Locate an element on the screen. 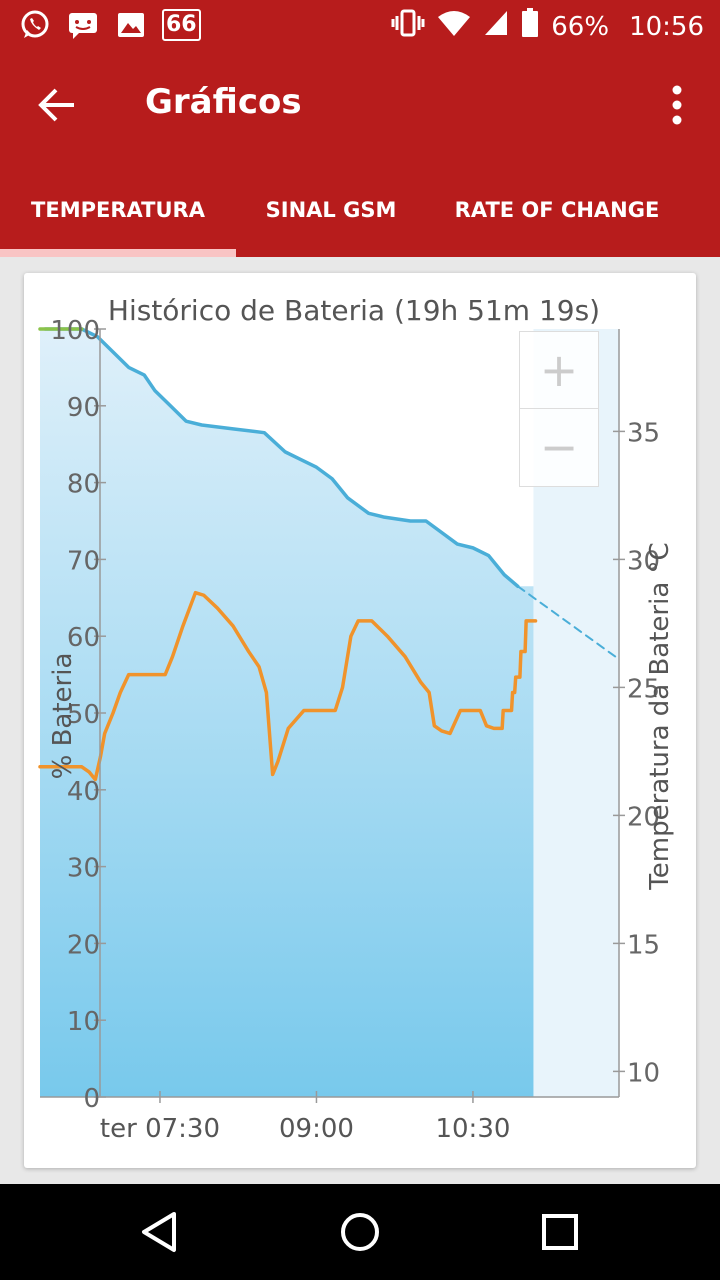  y-tick-label: 10 is located at coordinates (83, 1022).